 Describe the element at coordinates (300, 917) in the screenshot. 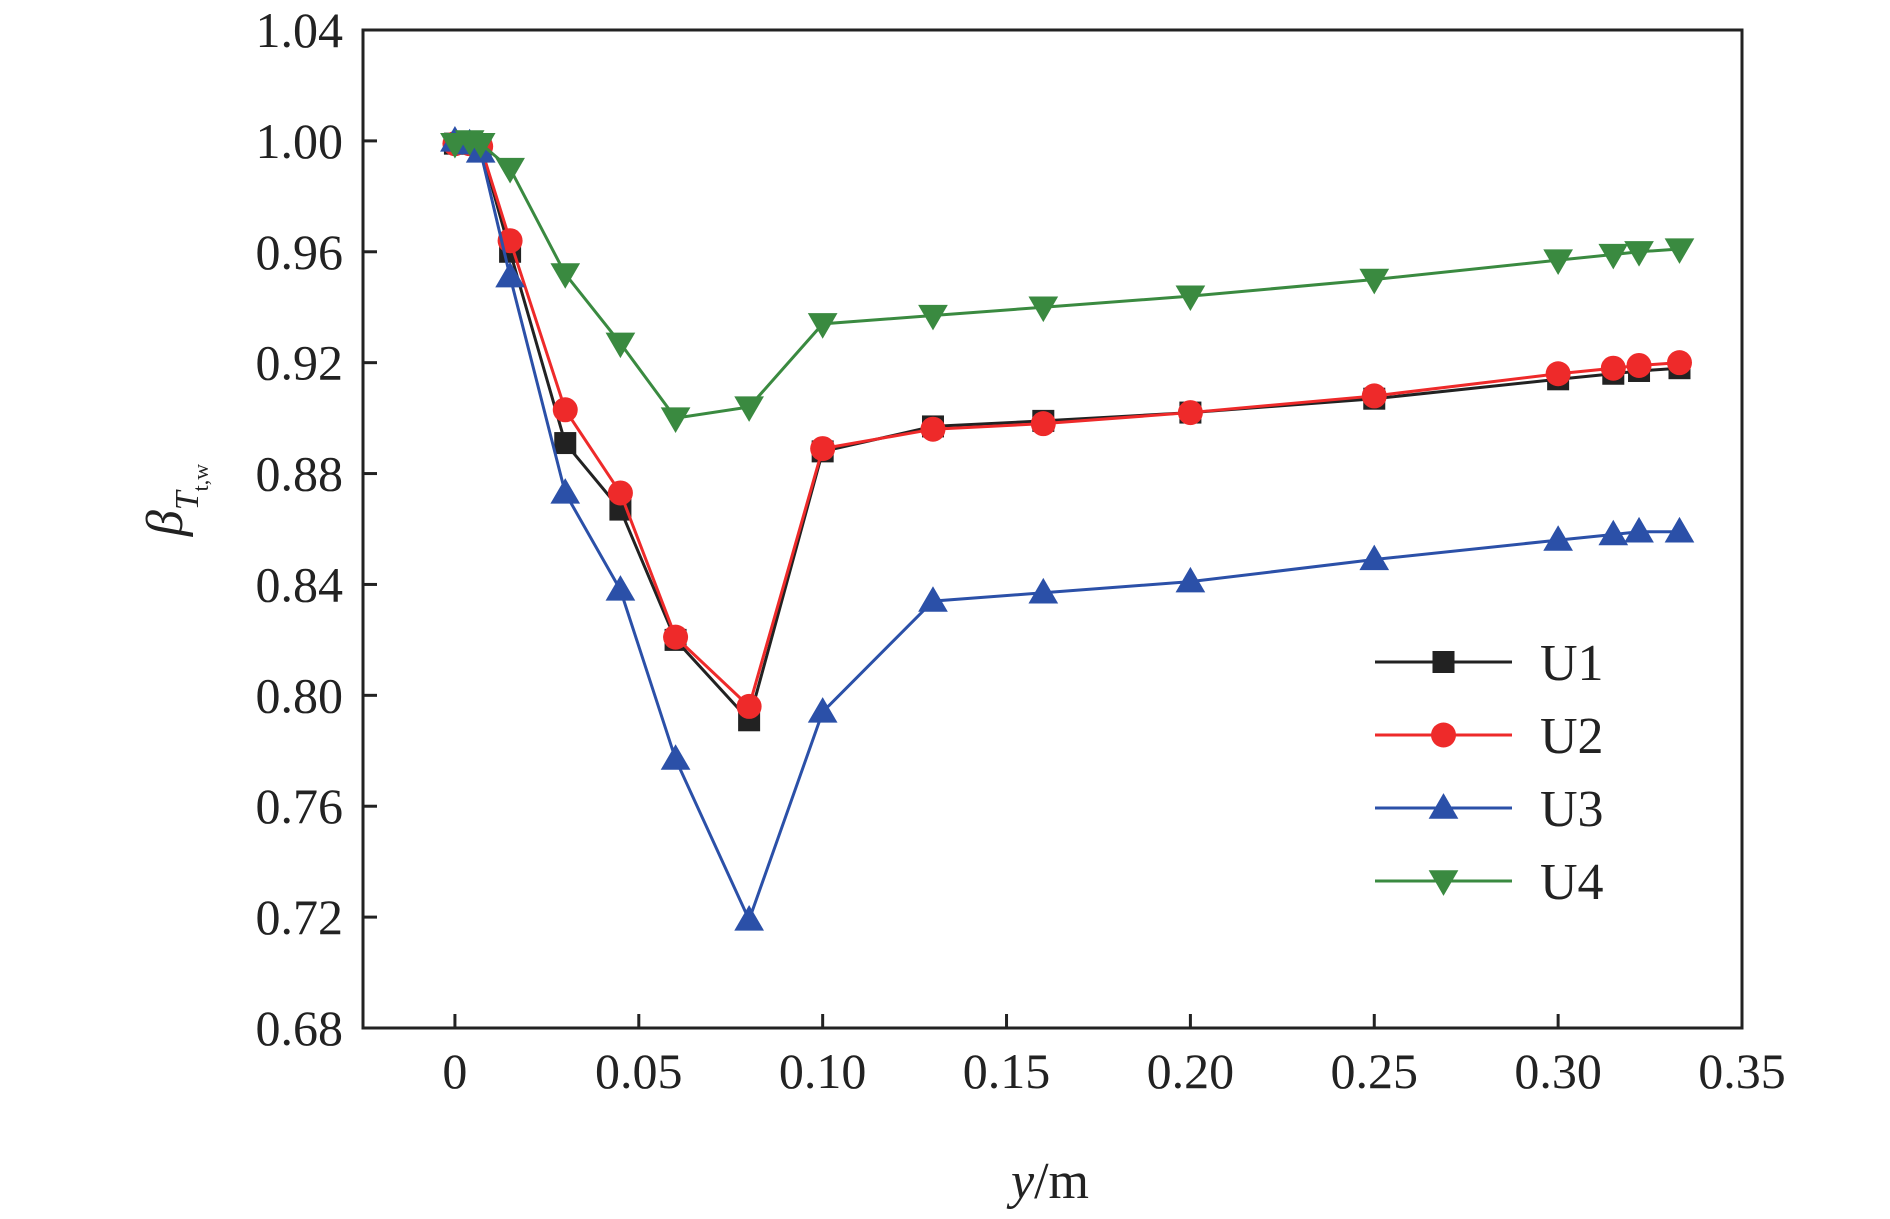

I see `y-tick-label: 0.72` at that location.